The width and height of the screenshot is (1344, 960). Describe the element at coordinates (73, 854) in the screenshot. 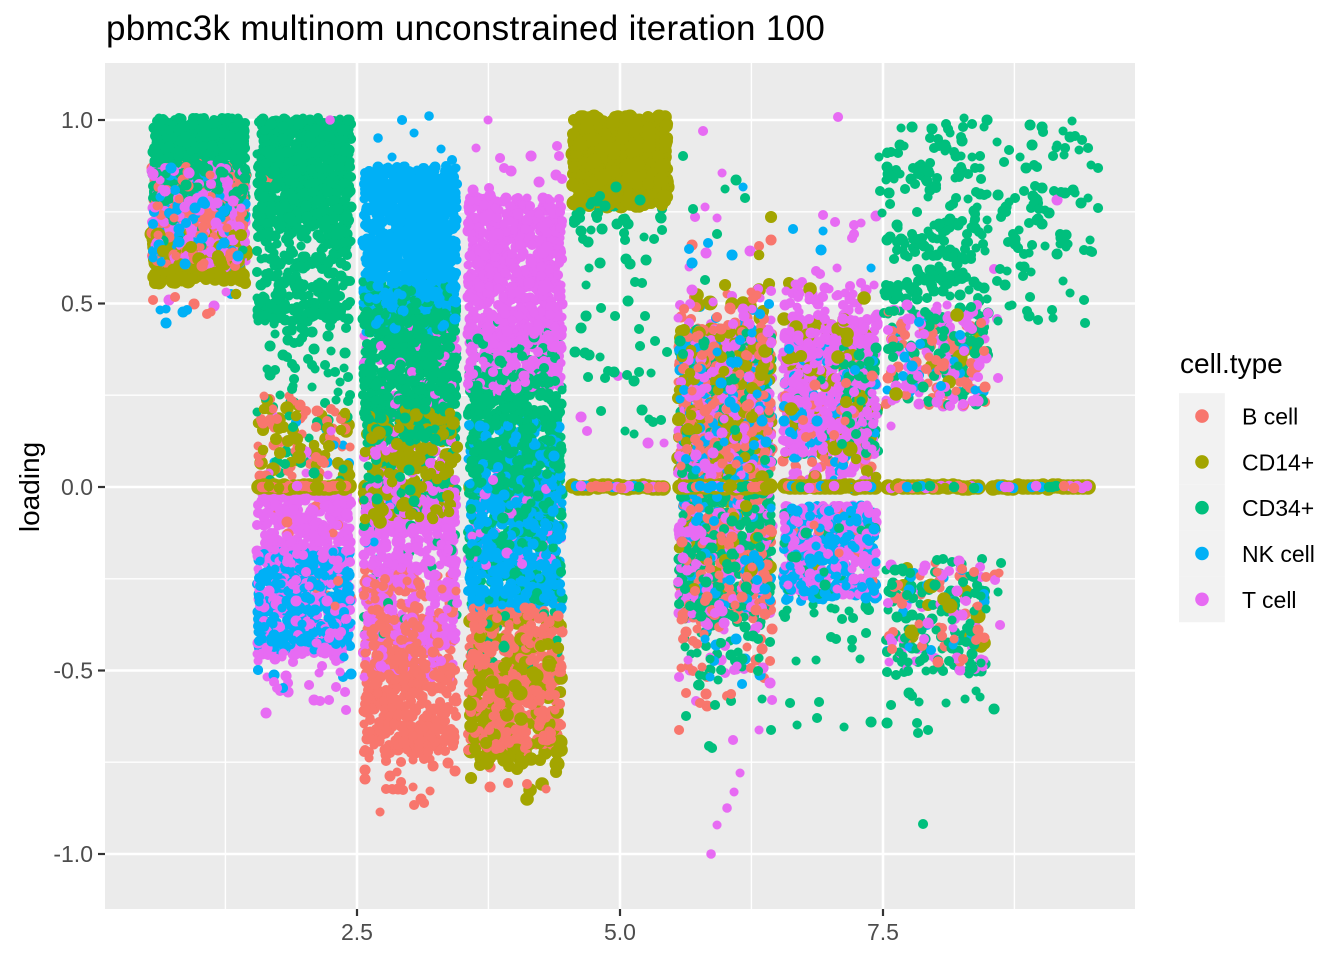

I see `svg-text: -1.0` at that location.